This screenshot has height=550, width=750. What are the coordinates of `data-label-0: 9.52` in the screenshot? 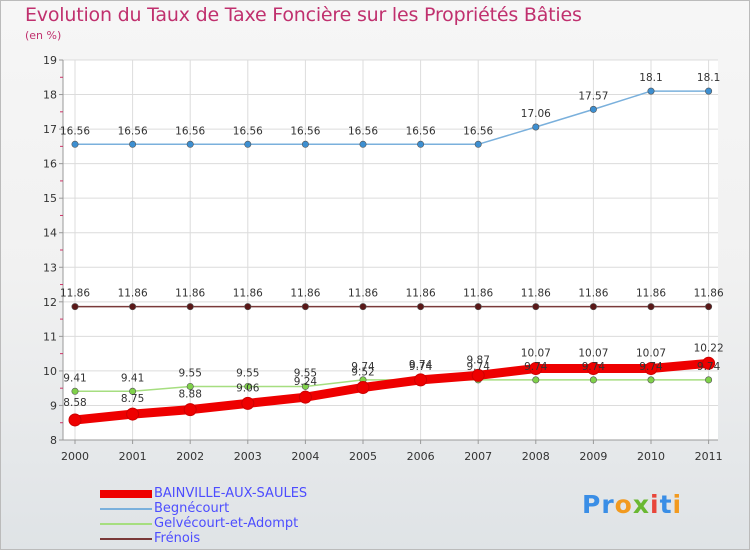 It's located at (362, 372).